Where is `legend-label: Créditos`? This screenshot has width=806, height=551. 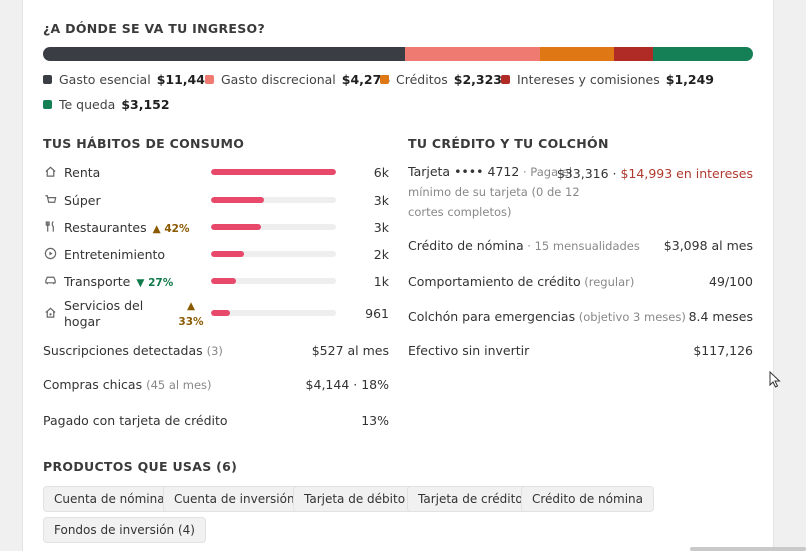 legend-label: Créditos is located at coordinates (422, 79).